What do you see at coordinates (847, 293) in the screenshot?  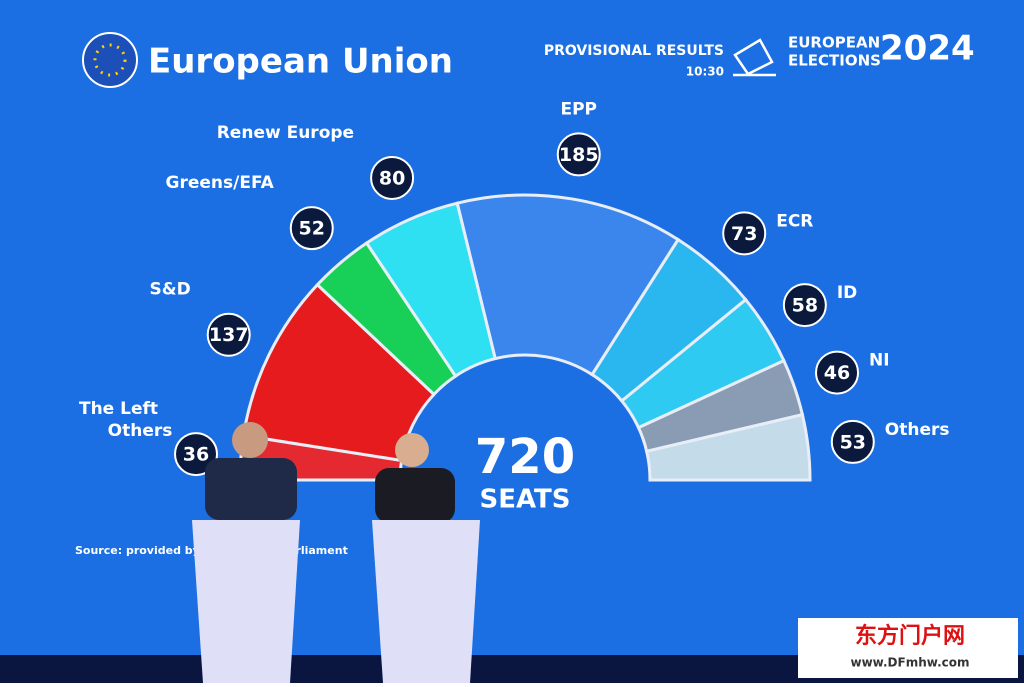 I see `legend-label: ID` at bounding box center [847, 293].